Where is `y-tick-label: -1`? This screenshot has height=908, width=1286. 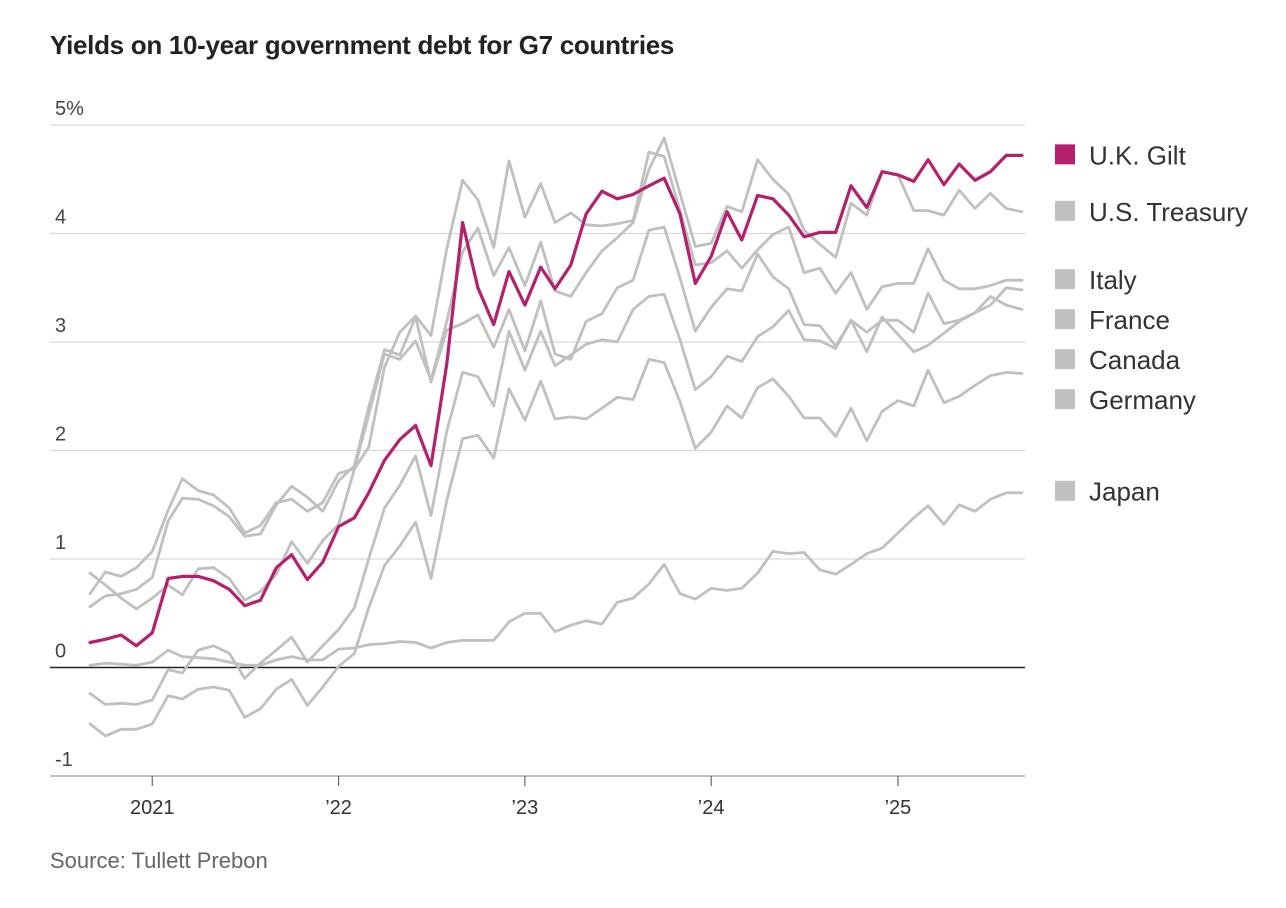
y-tick-label: -1 is located at coordinates (64, 760).